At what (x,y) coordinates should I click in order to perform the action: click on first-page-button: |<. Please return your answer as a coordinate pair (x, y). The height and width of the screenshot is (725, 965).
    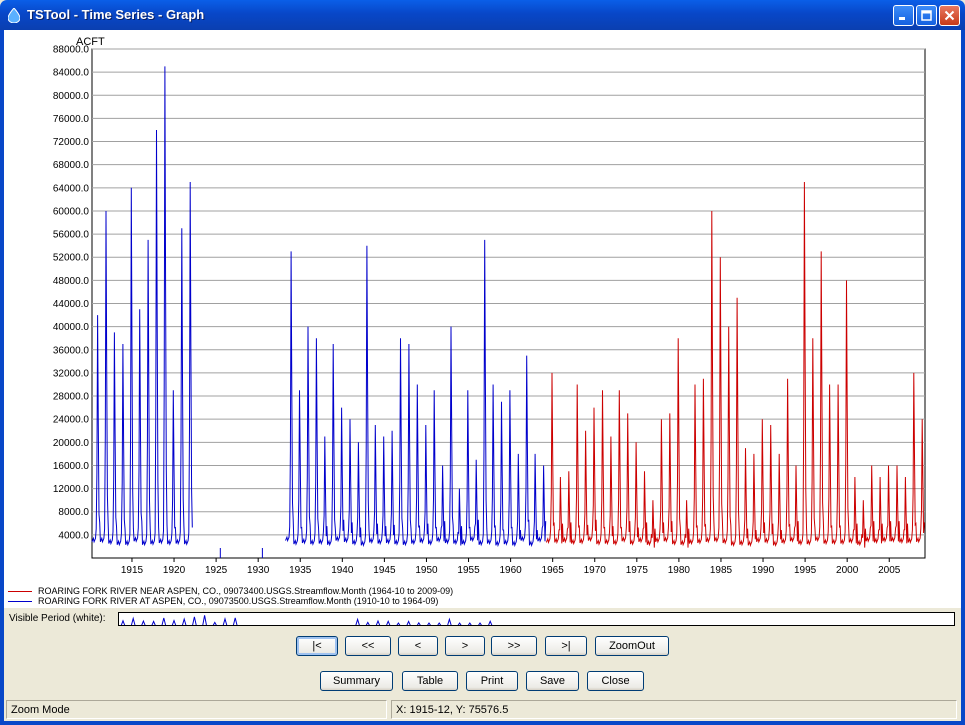
    Looking at the image, I should click on (317, 646).